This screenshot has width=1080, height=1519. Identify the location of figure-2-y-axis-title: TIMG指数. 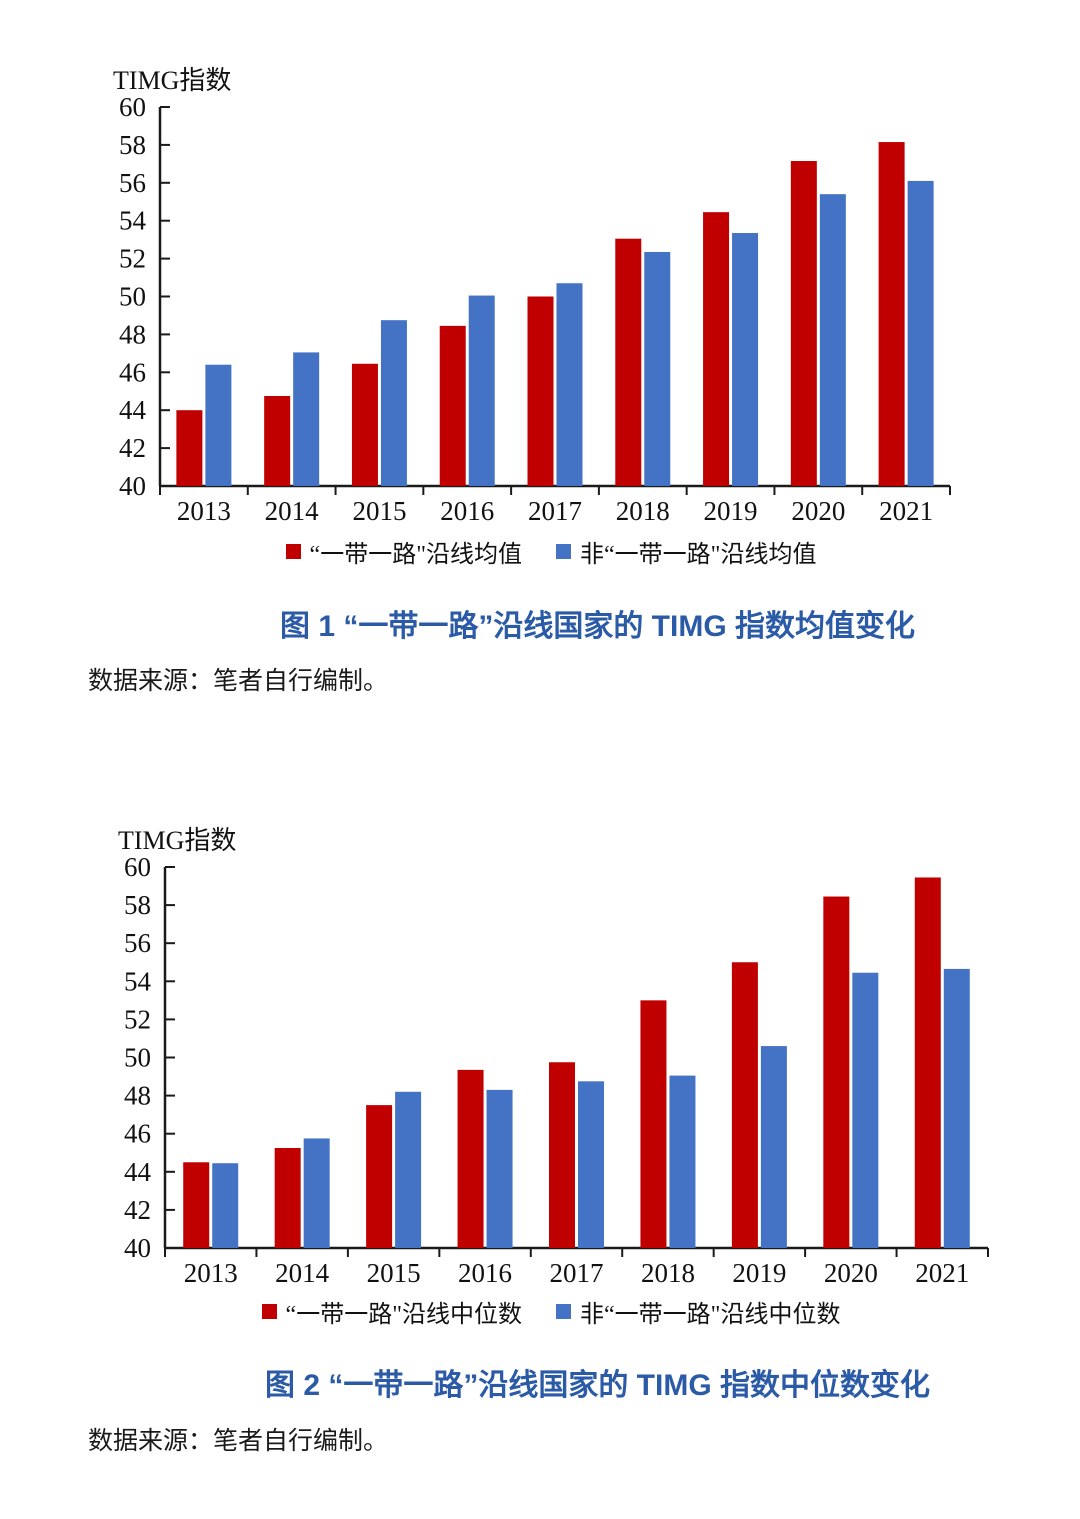
(177, 840).